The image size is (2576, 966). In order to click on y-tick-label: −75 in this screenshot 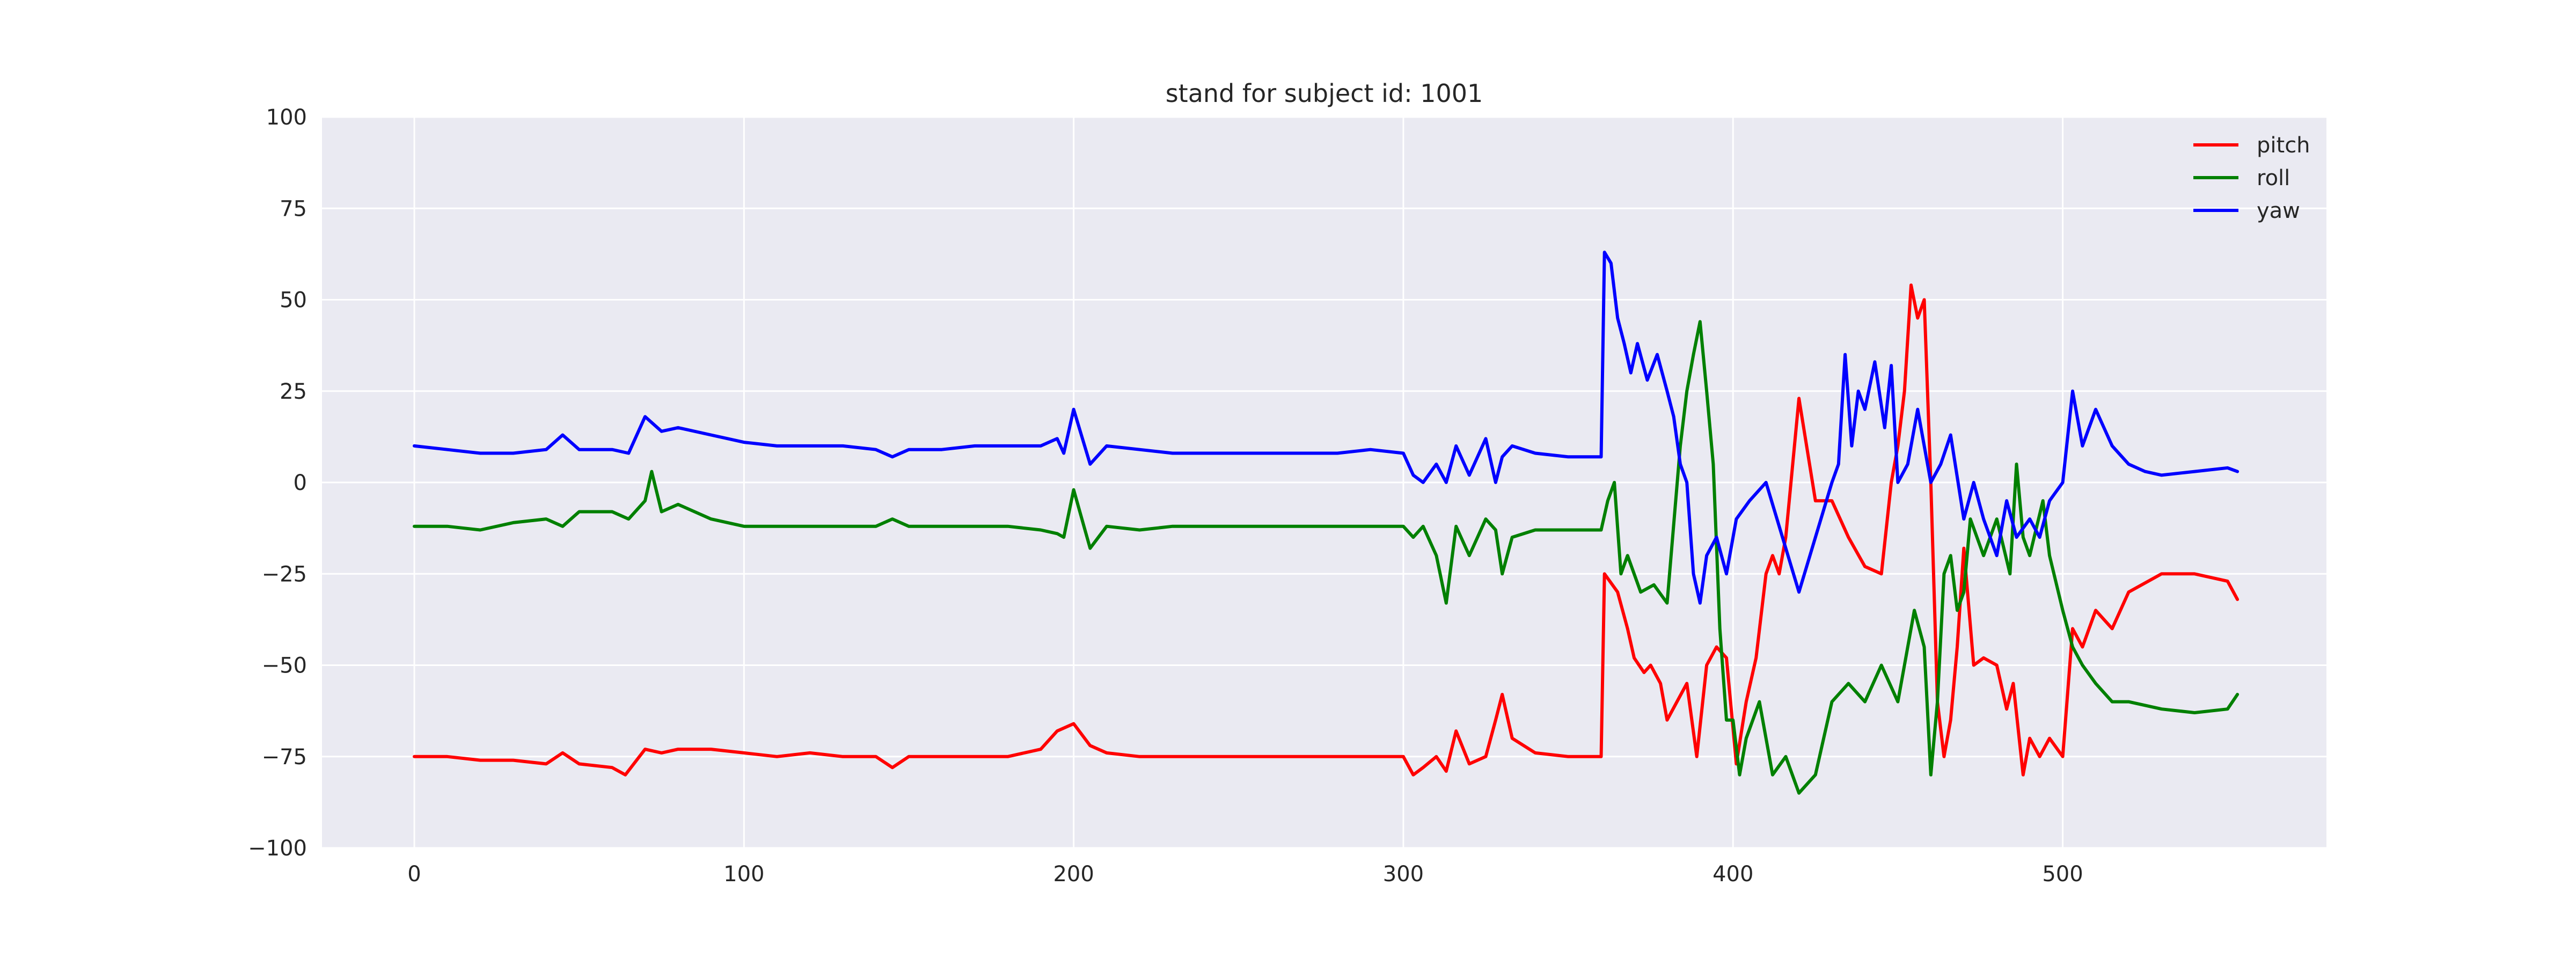, I will do `click(284, 757)`.